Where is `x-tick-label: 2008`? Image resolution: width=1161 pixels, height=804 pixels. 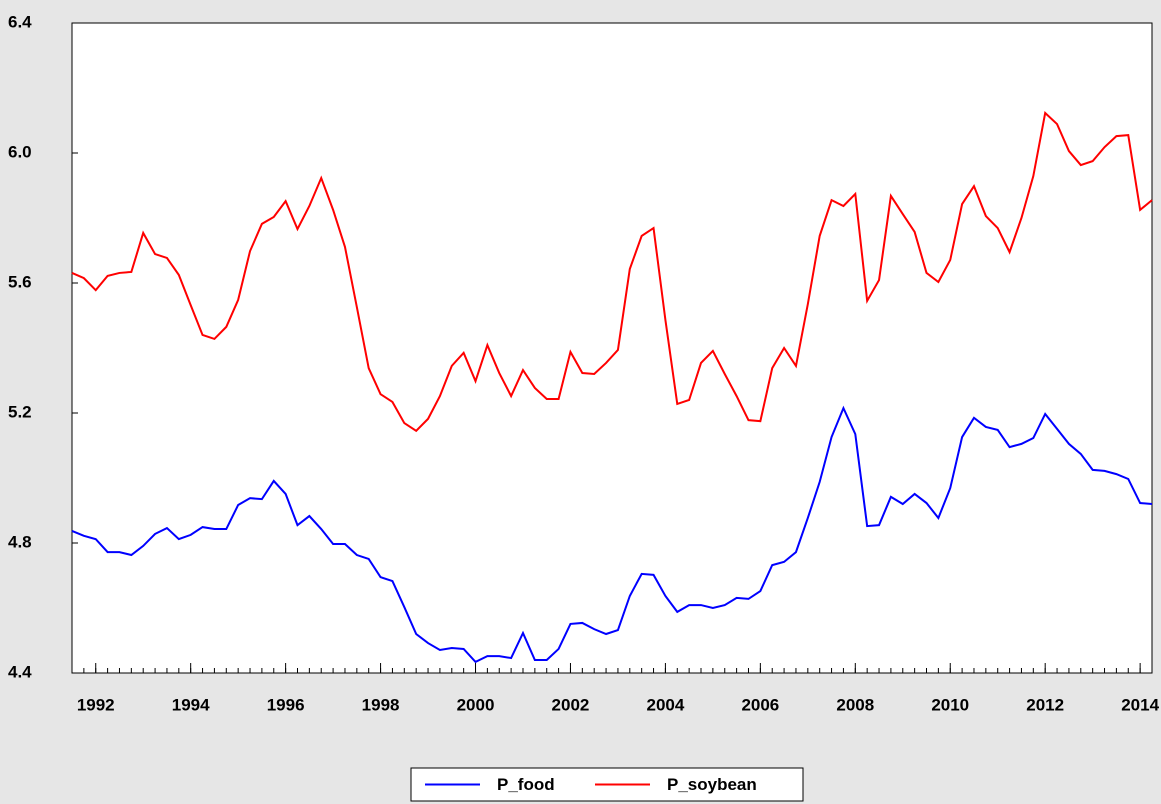
x-tick-label: 2008 is located at coordinates (855, 704).